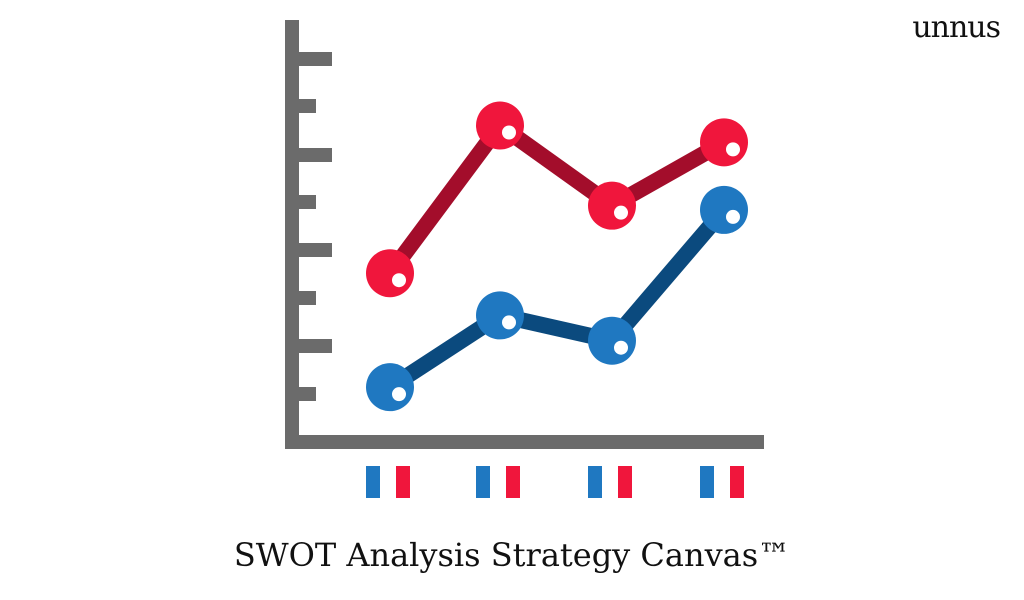 The width and height of the screenshot is (1024, 600). I want to click on x-axis-line, so click(524, 442).